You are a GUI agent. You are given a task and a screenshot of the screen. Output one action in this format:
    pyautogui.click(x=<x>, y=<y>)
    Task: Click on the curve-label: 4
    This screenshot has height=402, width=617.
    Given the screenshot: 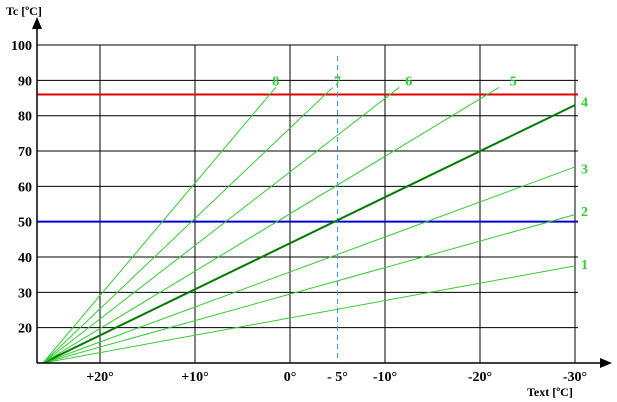 What is the action you would take?
    pyautogui.click(x=584, y=103)
    